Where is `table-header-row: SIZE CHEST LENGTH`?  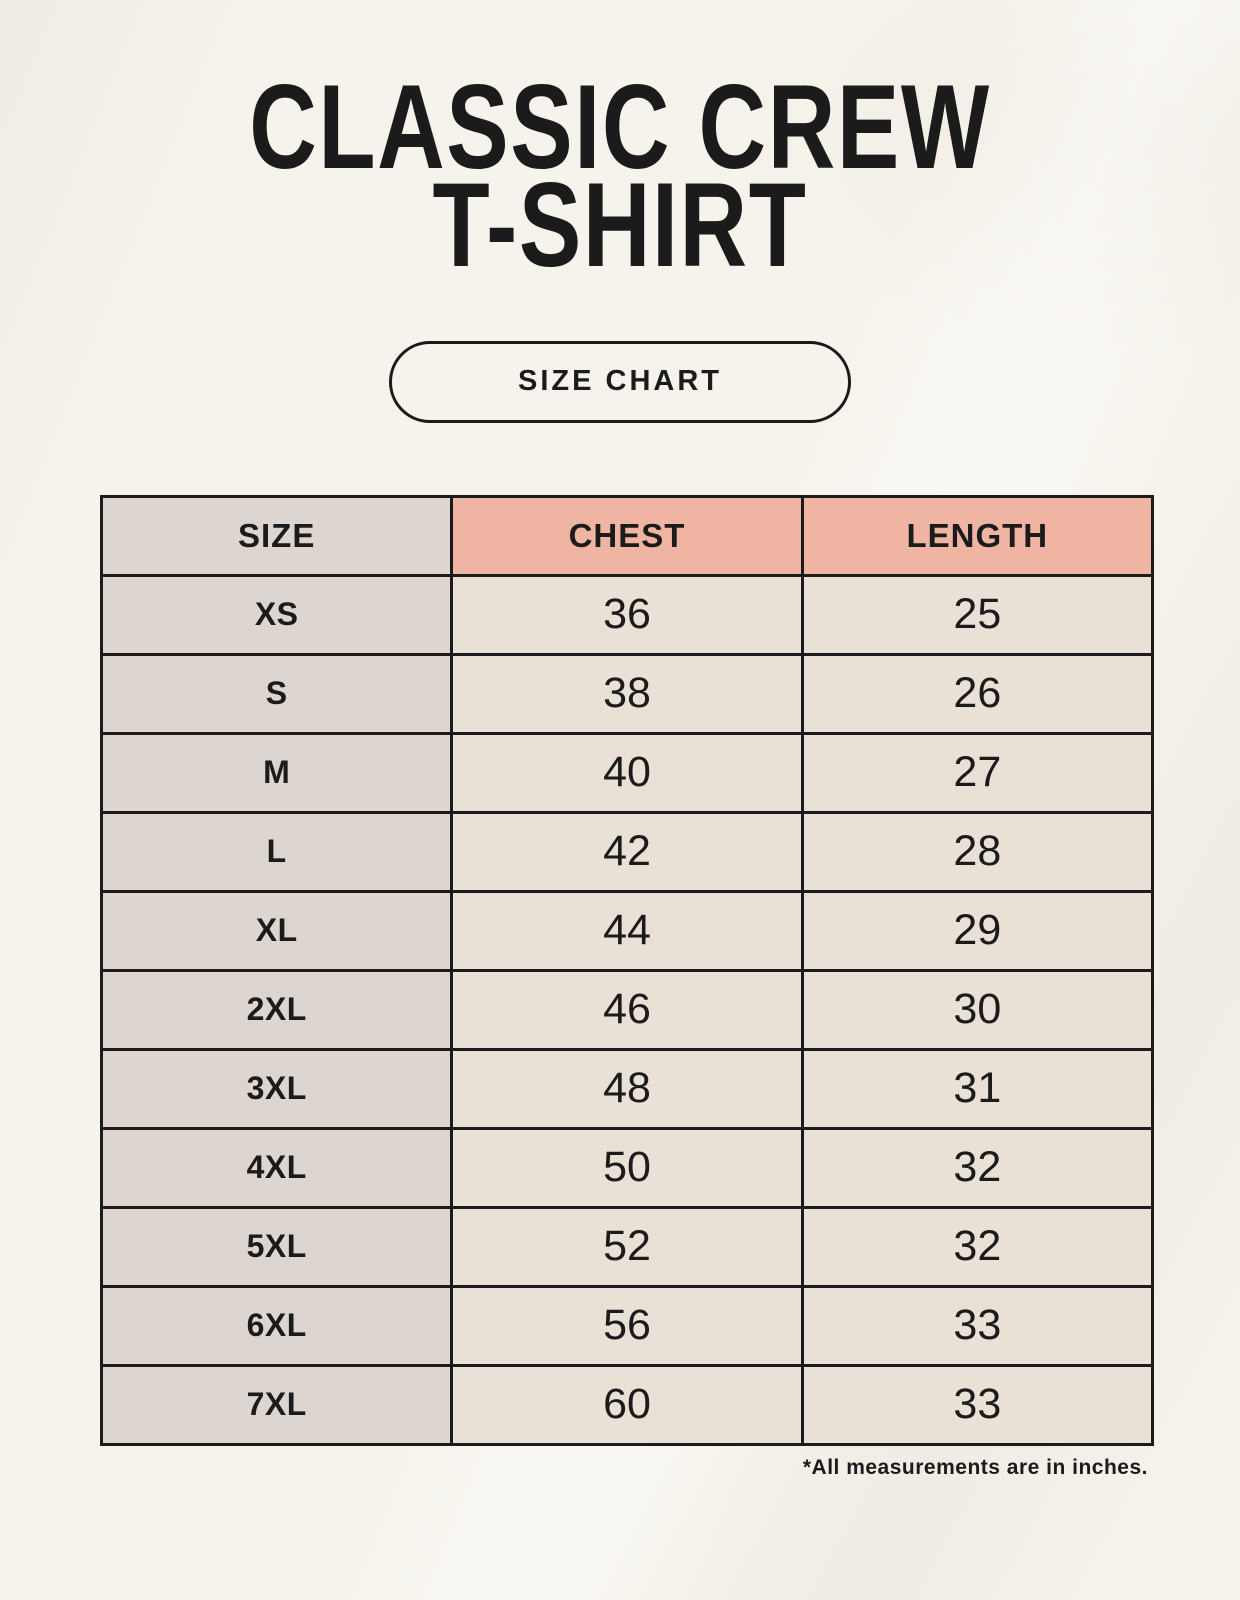 table-header-row: SIZE CHEST LENGTH is located at coordinates (627, 535).